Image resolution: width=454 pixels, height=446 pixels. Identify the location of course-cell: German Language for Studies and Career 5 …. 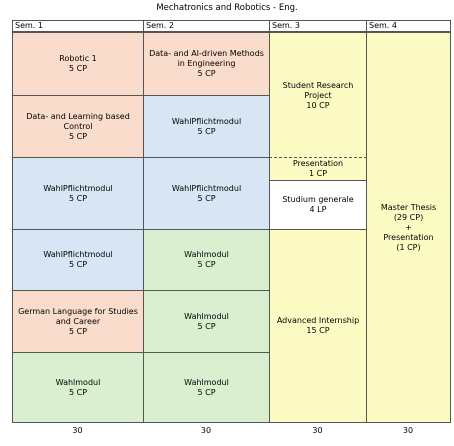
(78, 321).